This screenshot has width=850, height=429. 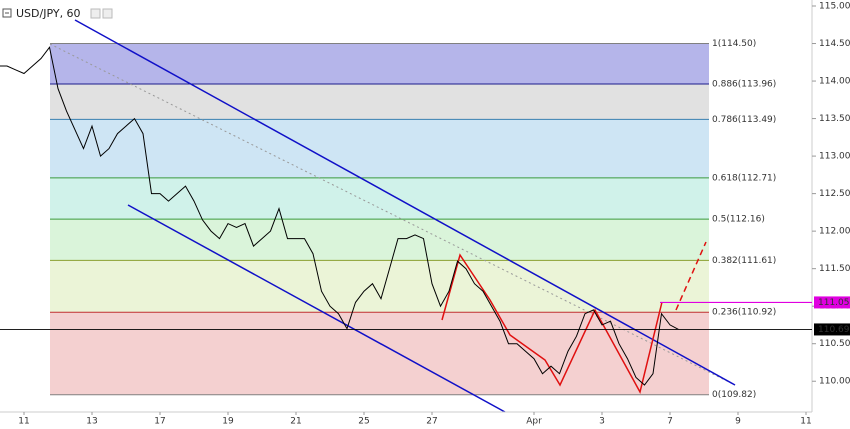 What do you see at coordinates (834, 157) in the screenshot?
I see `y-tick-label: 113.00` at bounding box center [834, 157].